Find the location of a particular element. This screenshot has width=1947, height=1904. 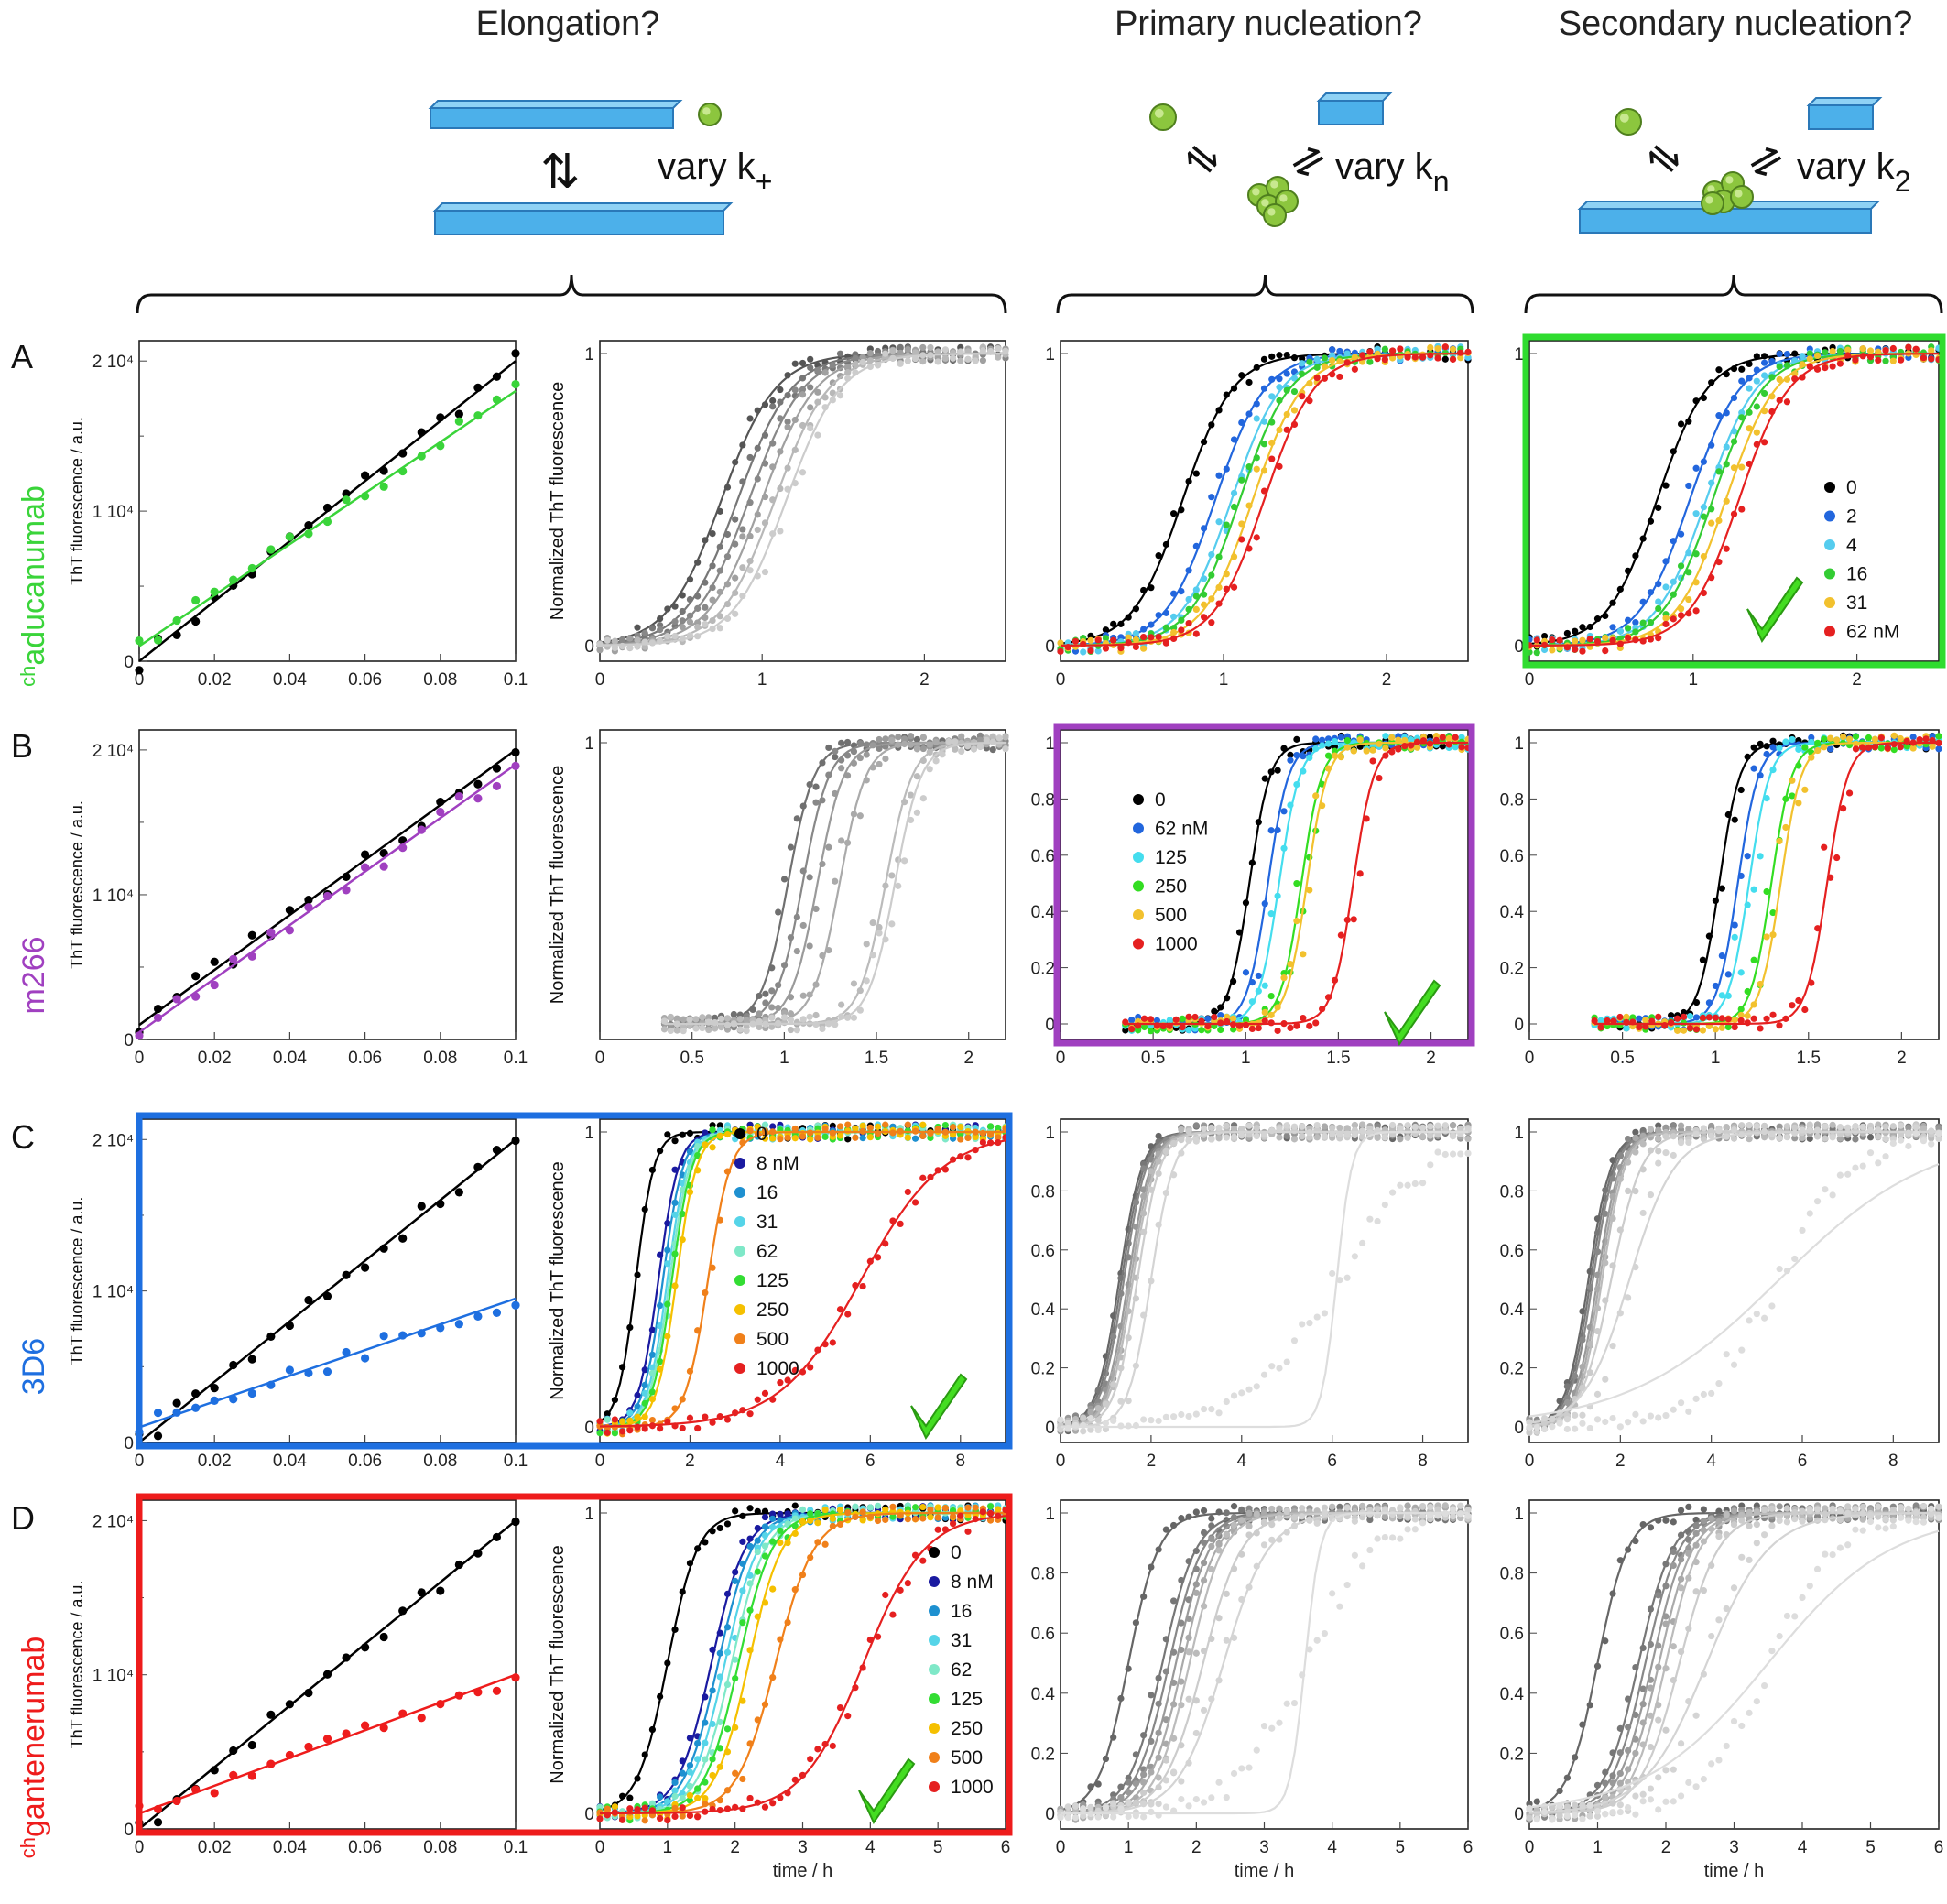

y-tick-label: 0 is located at coordinates (1519, 647).